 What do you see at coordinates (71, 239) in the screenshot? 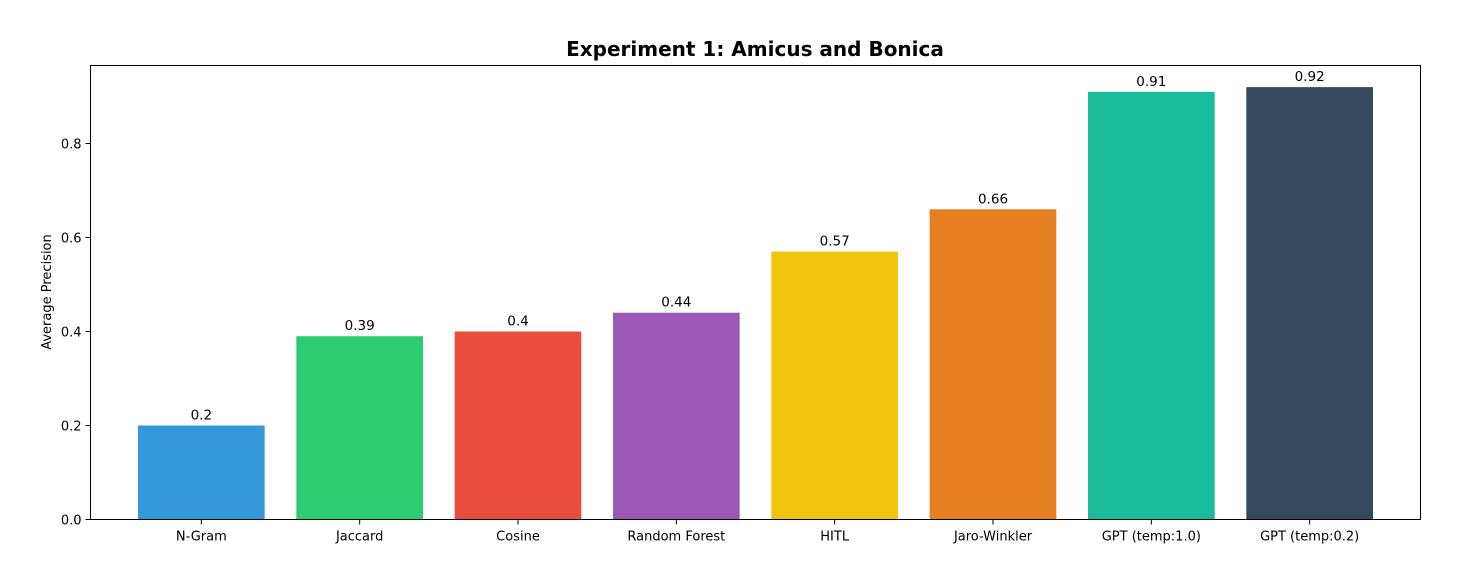
I see `y-tick-label: 0.6` at bounding box center [71, 239].